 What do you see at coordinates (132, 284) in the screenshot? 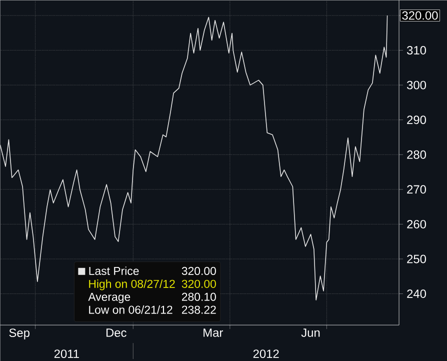
I see `annotation: High on 08/27/12` at bounding box center [132, 284].